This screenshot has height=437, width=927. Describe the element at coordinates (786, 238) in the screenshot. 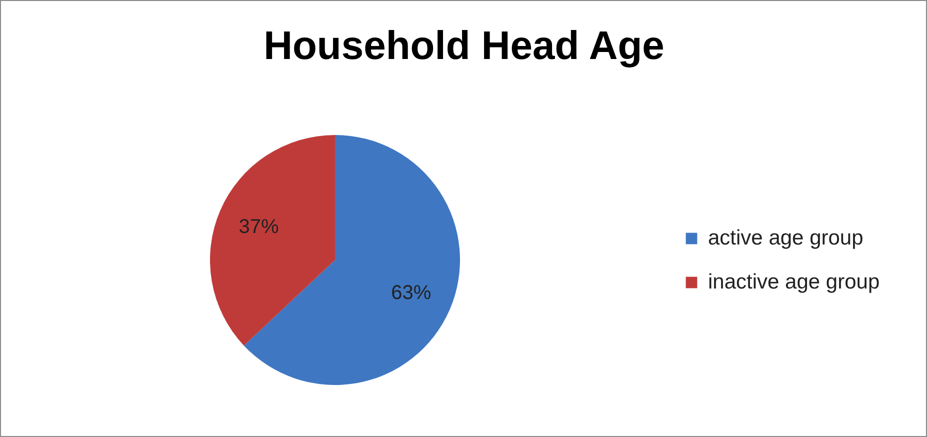

I see `legend-label: active age group` at that location.